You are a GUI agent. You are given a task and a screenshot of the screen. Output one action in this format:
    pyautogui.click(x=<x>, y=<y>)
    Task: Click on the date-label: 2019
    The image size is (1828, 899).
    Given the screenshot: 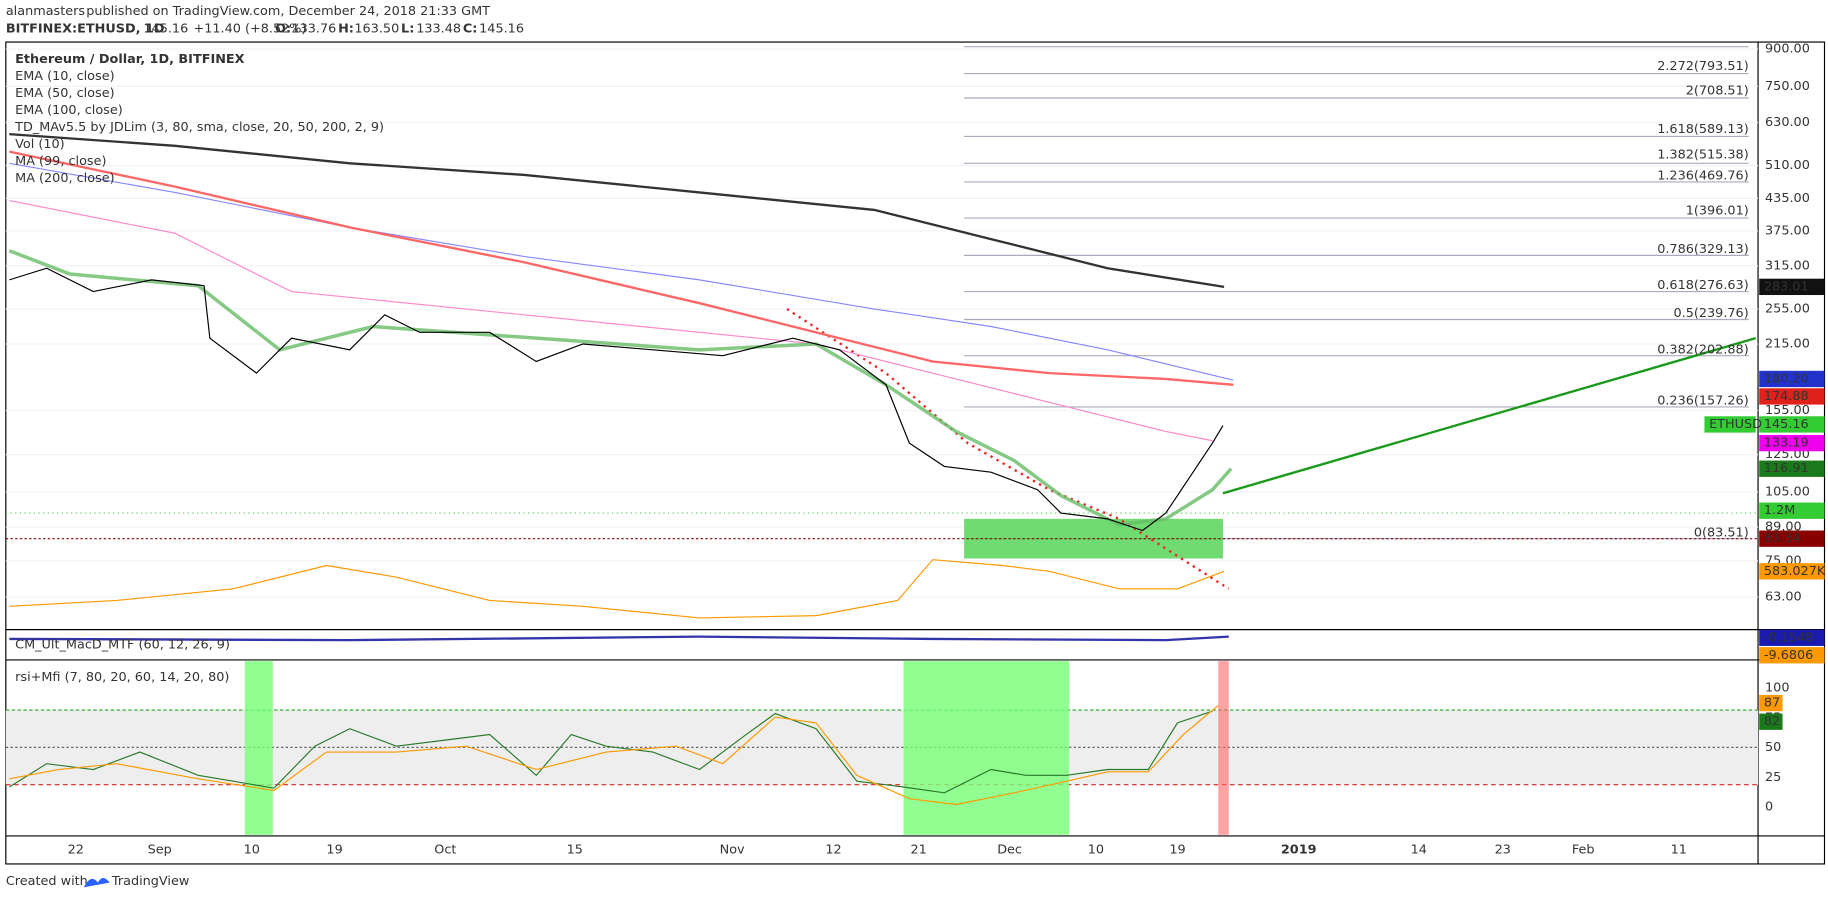 What is the action you would take?
    pyautogui.click(x=1299, y=849)
    